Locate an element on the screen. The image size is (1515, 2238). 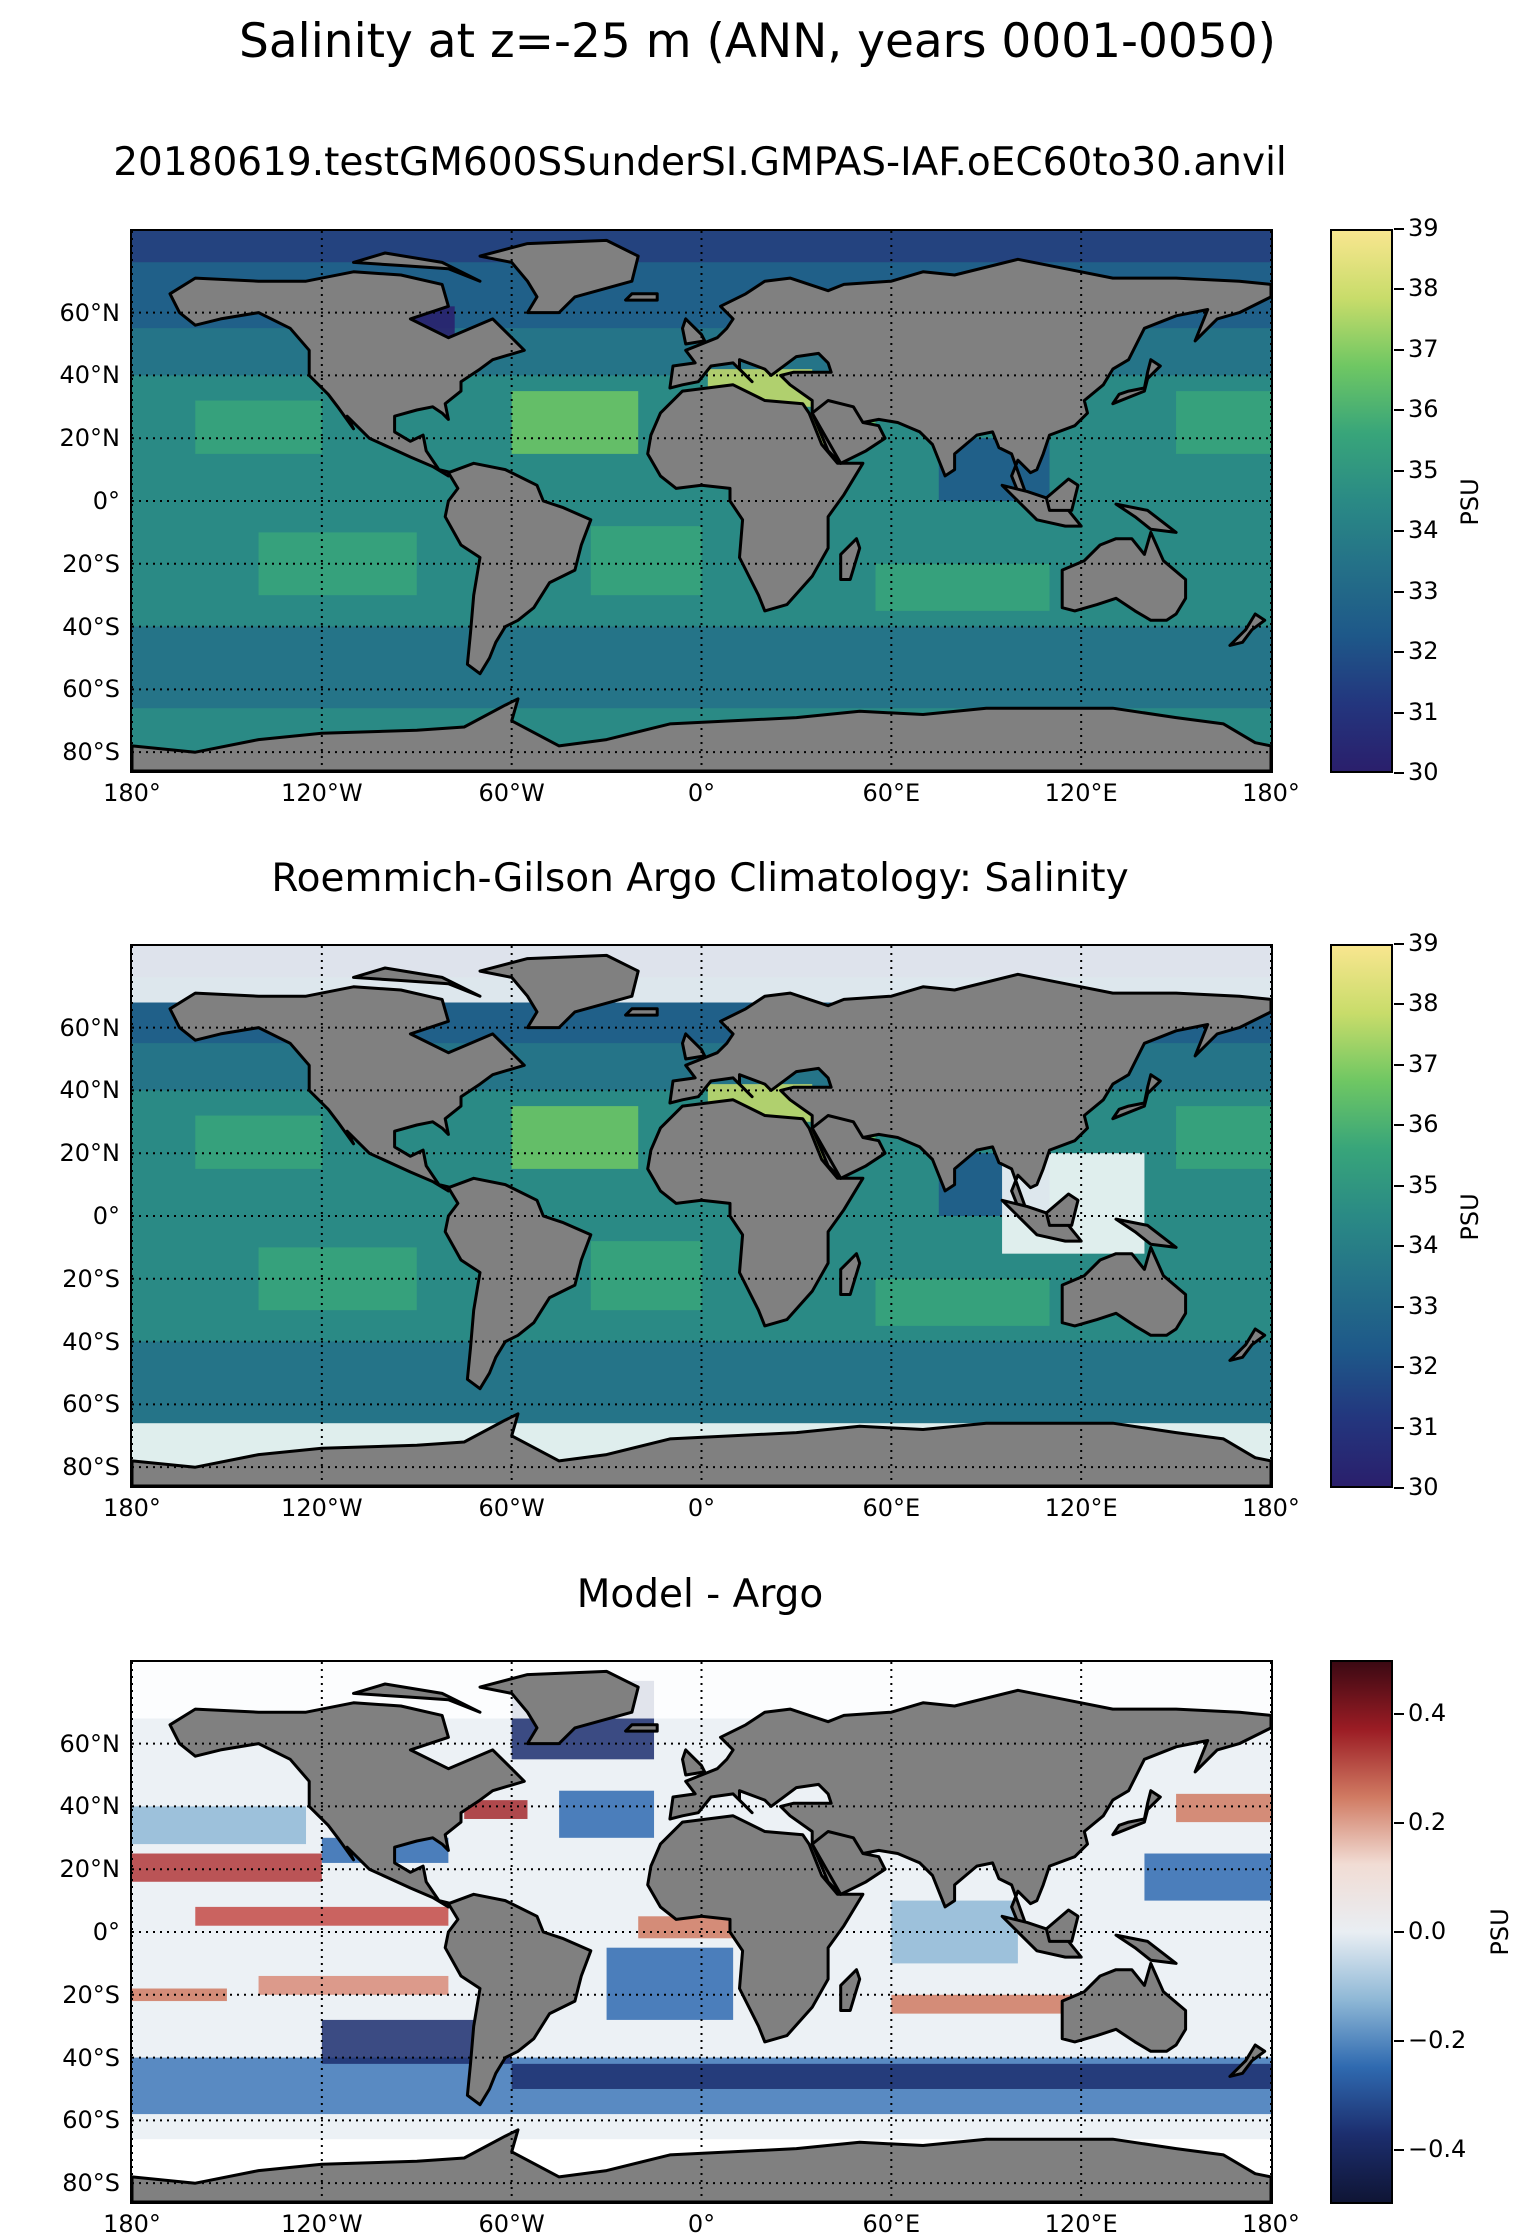
land-indonesia is located at coordinates (1041, 1936).